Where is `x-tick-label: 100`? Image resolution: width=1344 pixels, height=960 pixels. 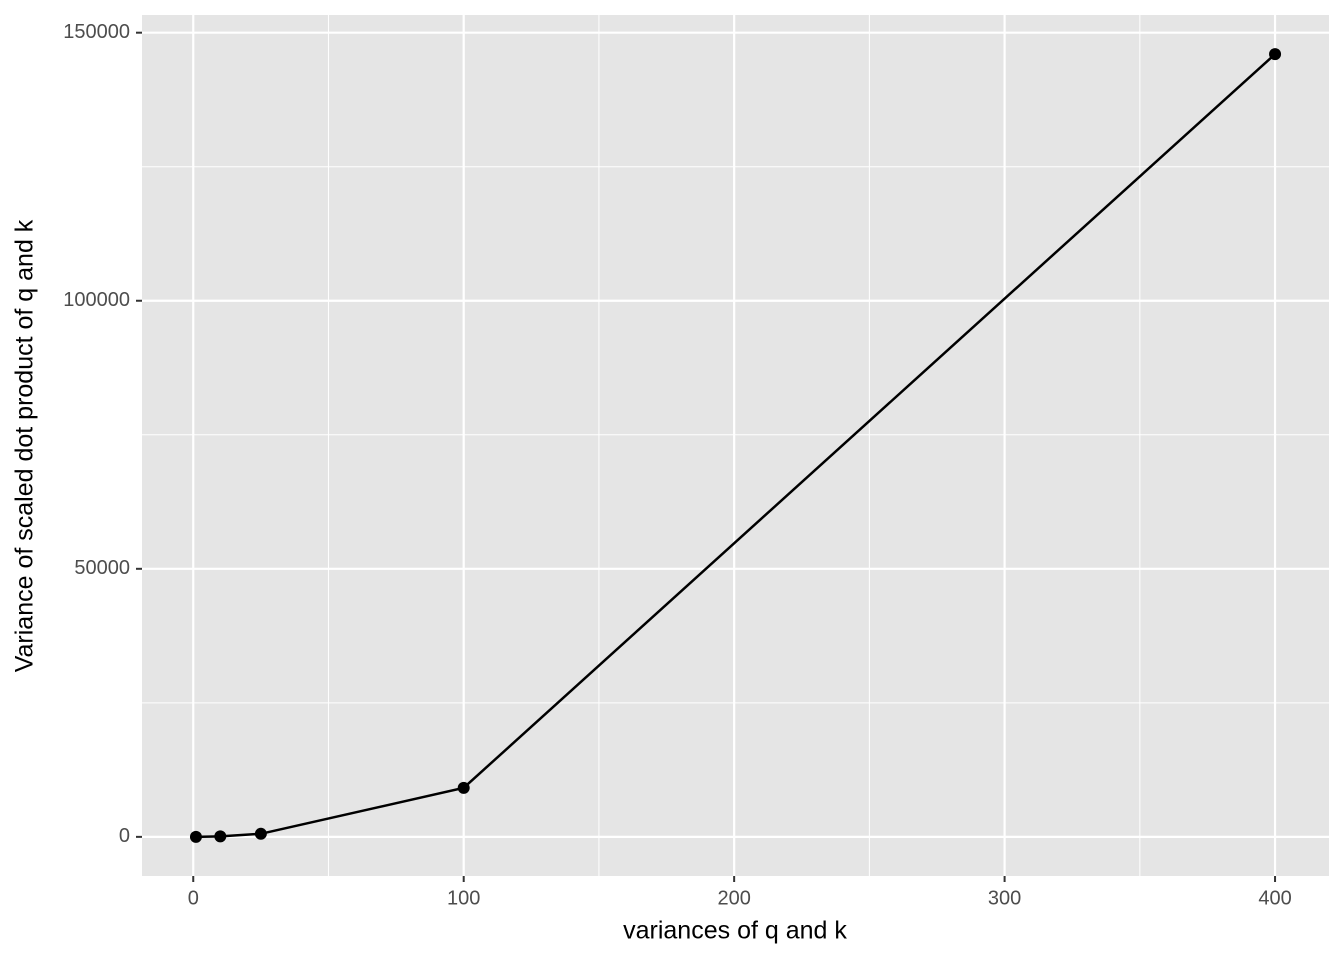 x-tick-label: 100 is located at coordinates (463, 898).